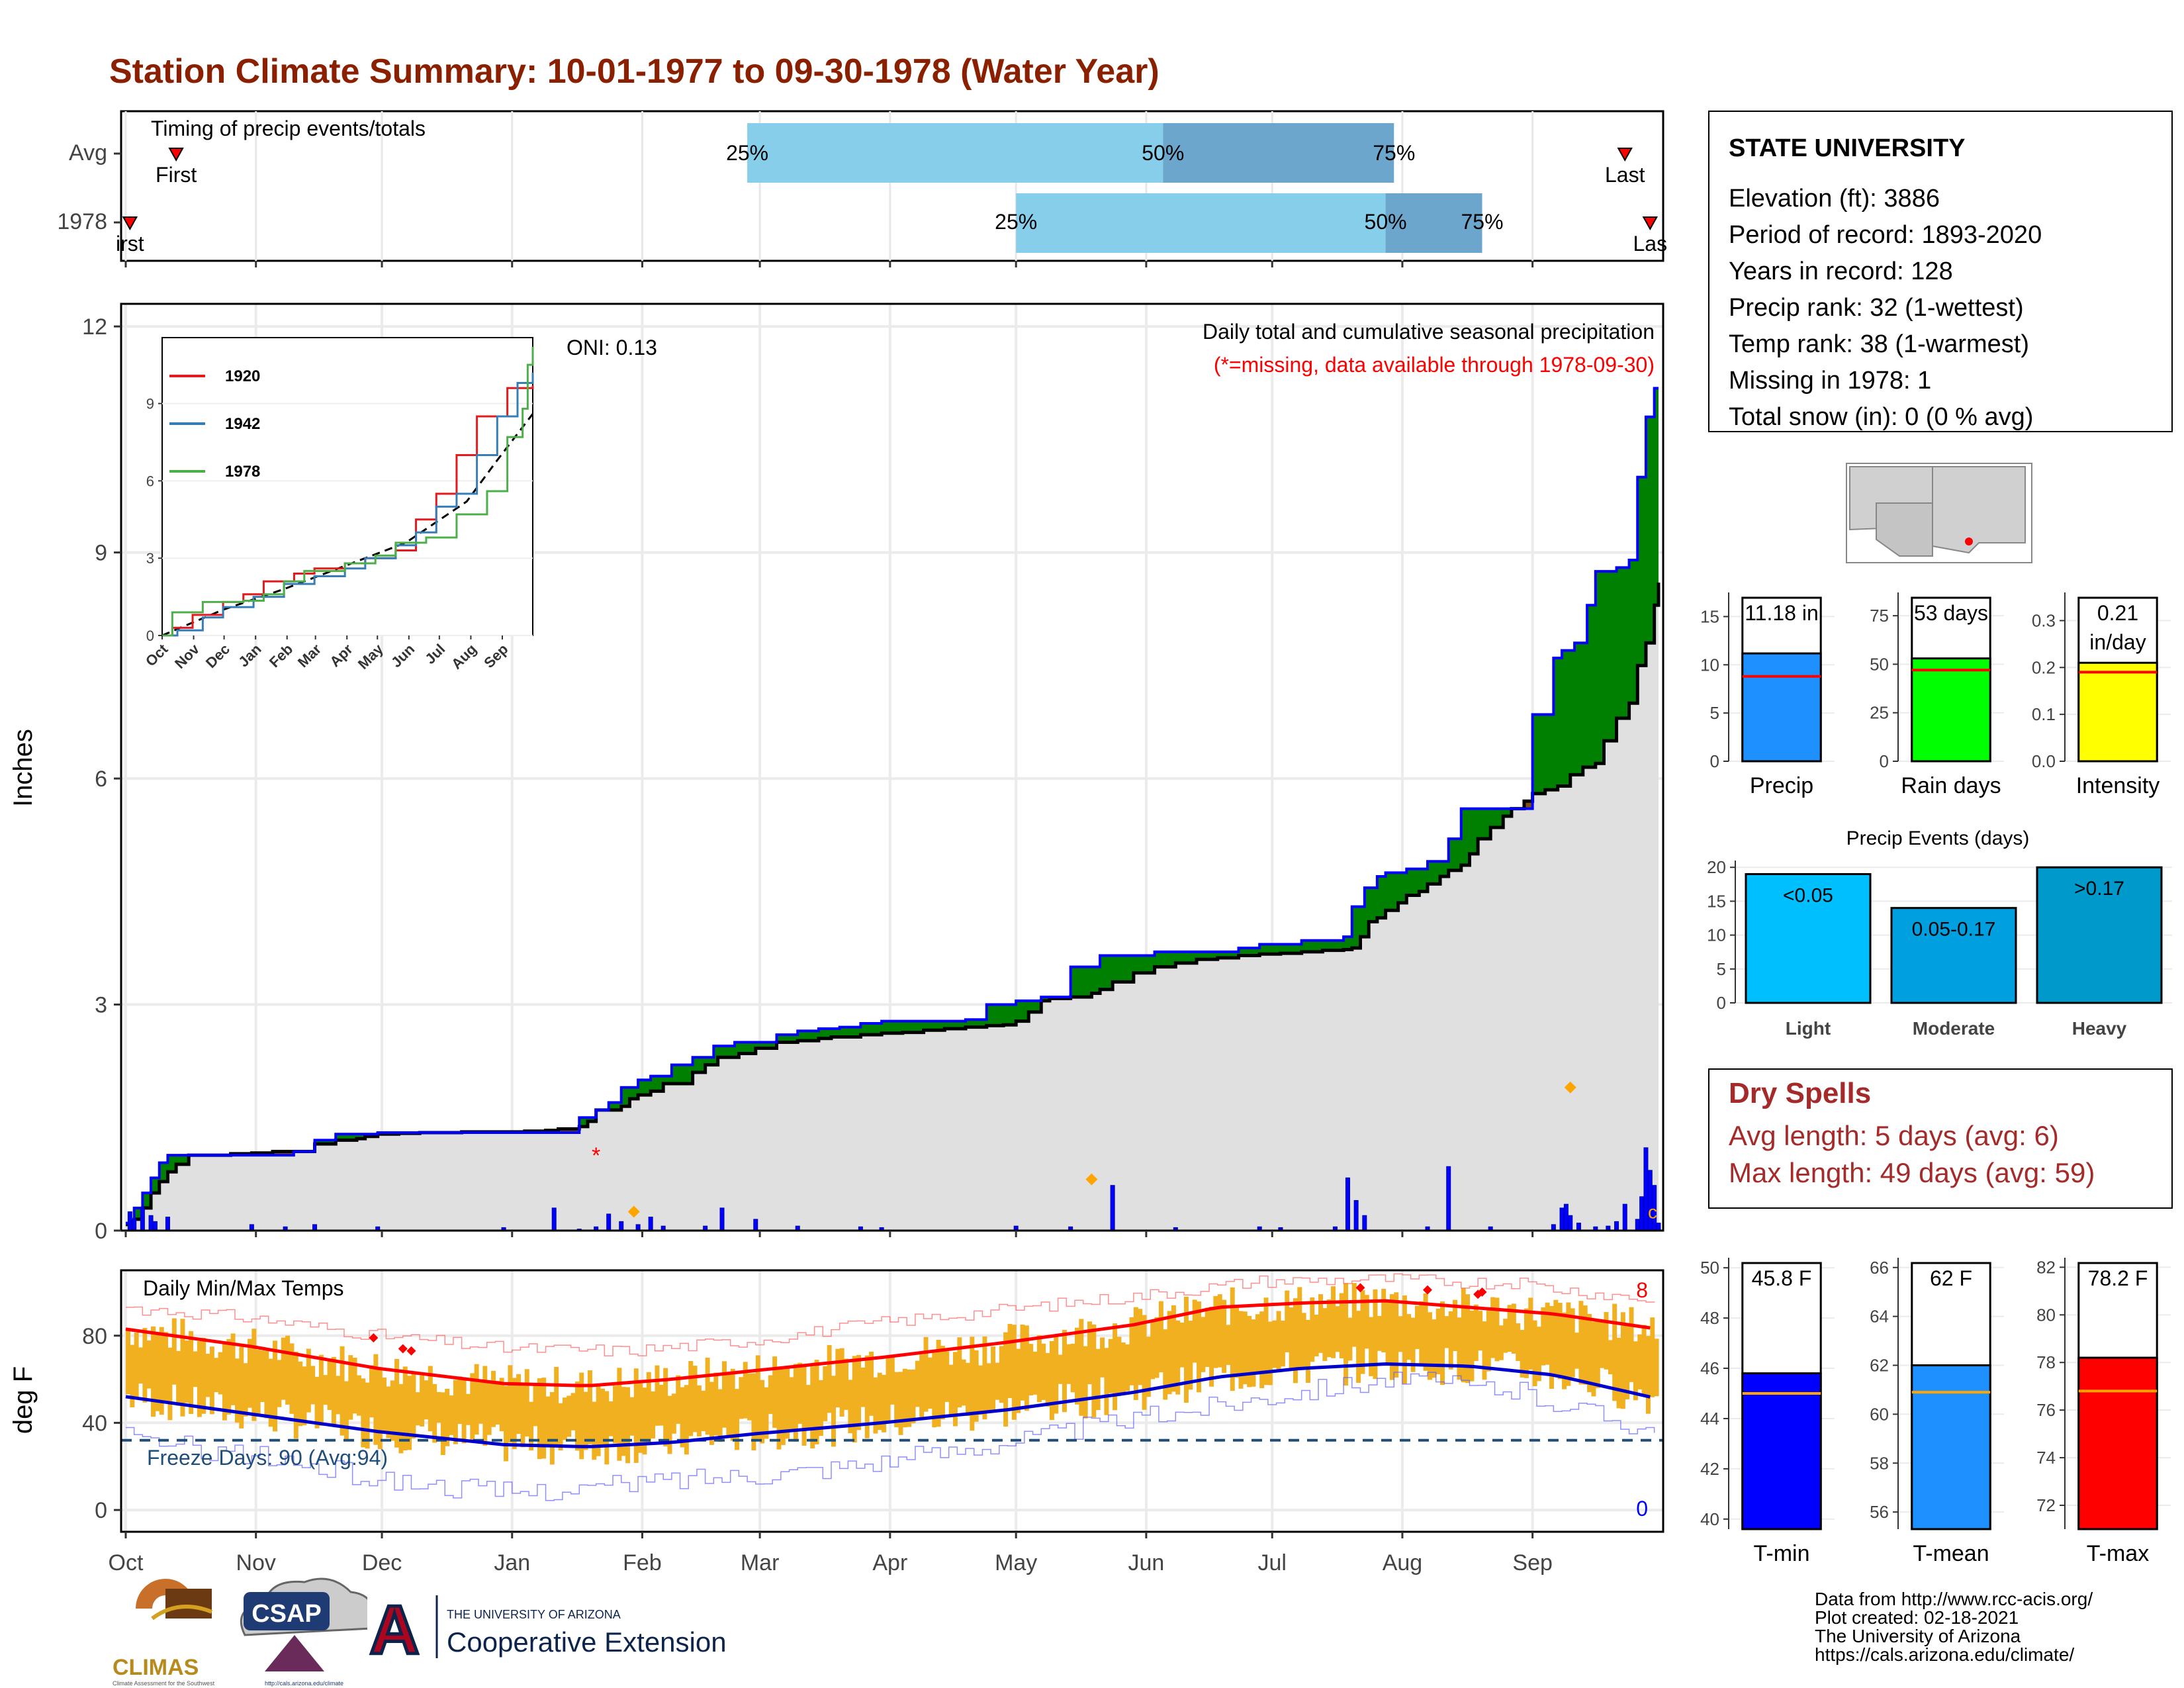  Describe the element at coordinates (1533, 1562) in the screenshot. I see `month-label-sep: Sep` at that location.